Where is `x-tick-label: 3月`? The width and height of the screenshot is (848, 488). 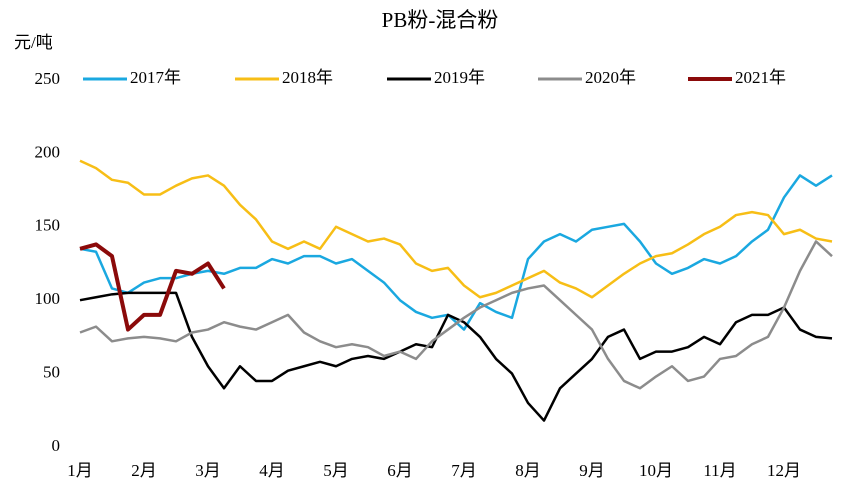 x-tick-label: 3月 is located at coordinates (208, 470).